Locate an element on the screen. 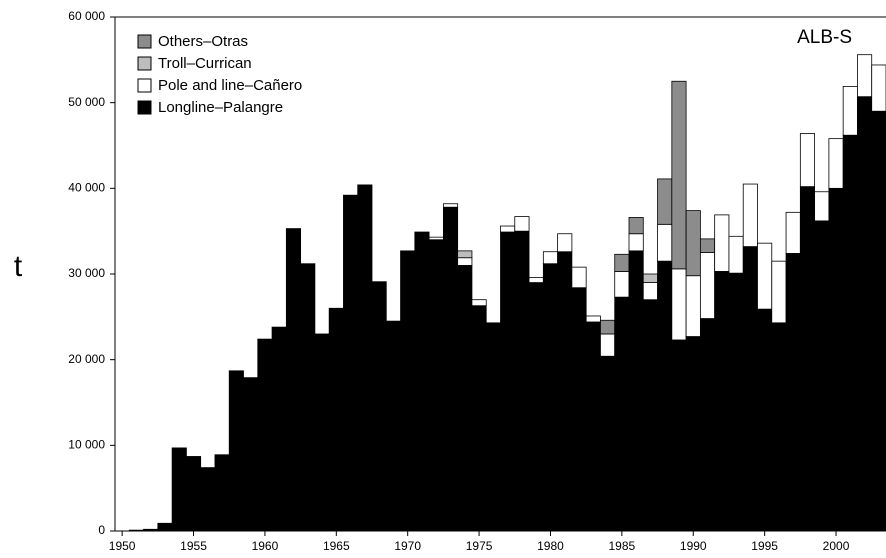 This screenshot has width=886, height=558. legend-label: Pole and line–Cañero is located at coordinates (230, 85).